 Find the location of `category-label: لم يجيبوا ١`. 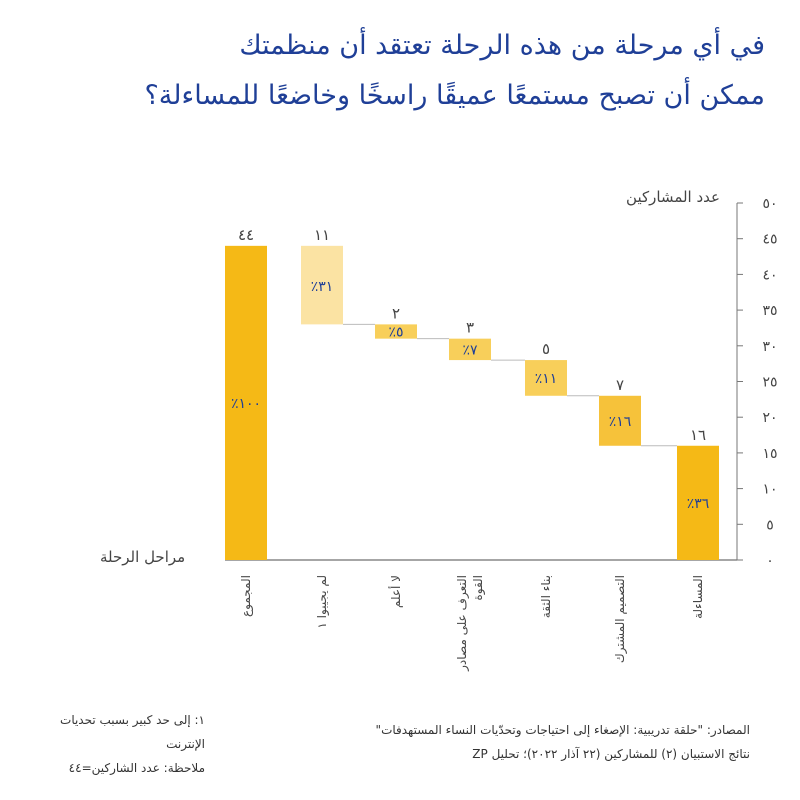

category-label: لم يجيبوا ١ is located at coordinates (322, 602).